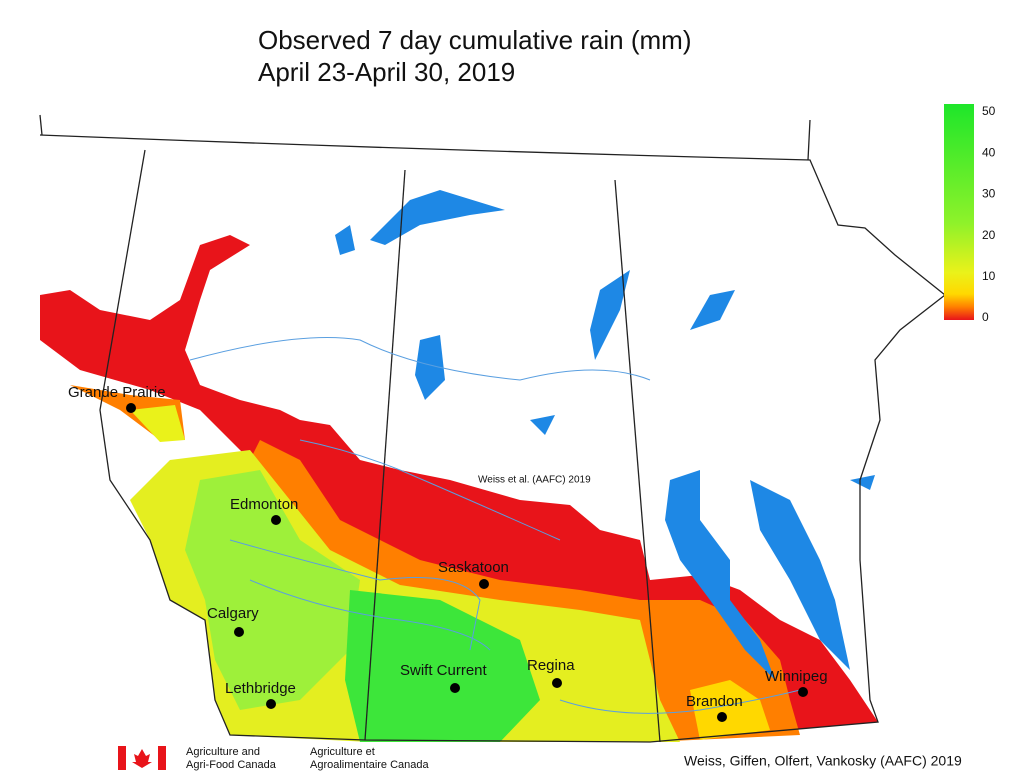 This screenshot has width=1024, height=783. I want to click on agency-en: Agriculture and, so click(223, 752).